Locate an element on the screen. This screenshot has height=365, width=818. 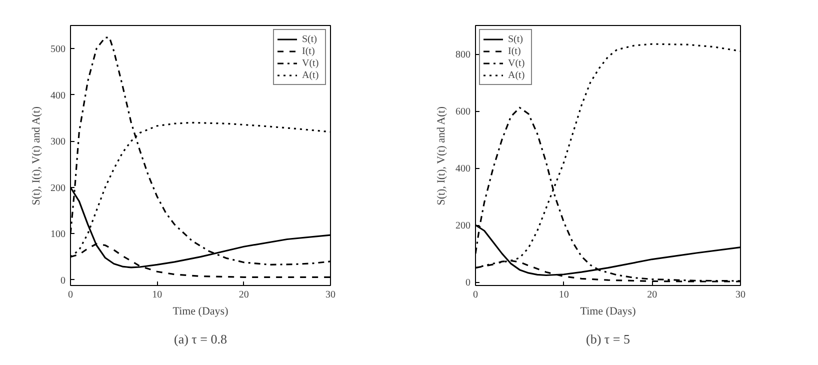
y-tick-label: 300 is located at coordinates (58, 142).